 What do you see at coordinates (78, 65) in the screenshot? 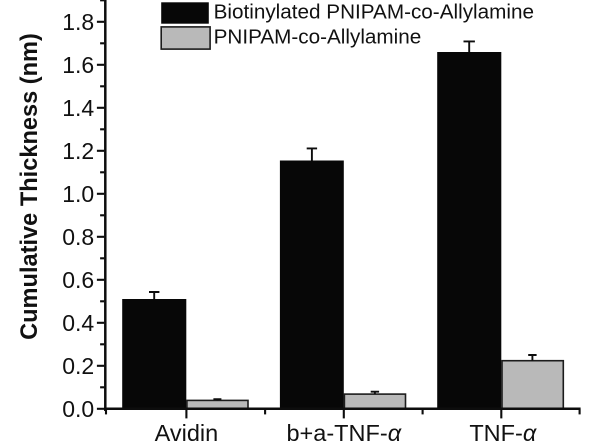
I see `svg-text: 1.6` at bounding box center [78, 65].